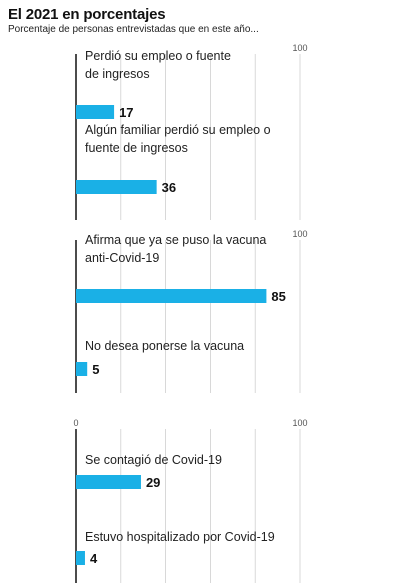 The height and width of the screenshot is (587, 400). Describe the element at coordinates (153, 460) in the screenshot. I see `category-label: Se contagió de Covid-19` at that location.